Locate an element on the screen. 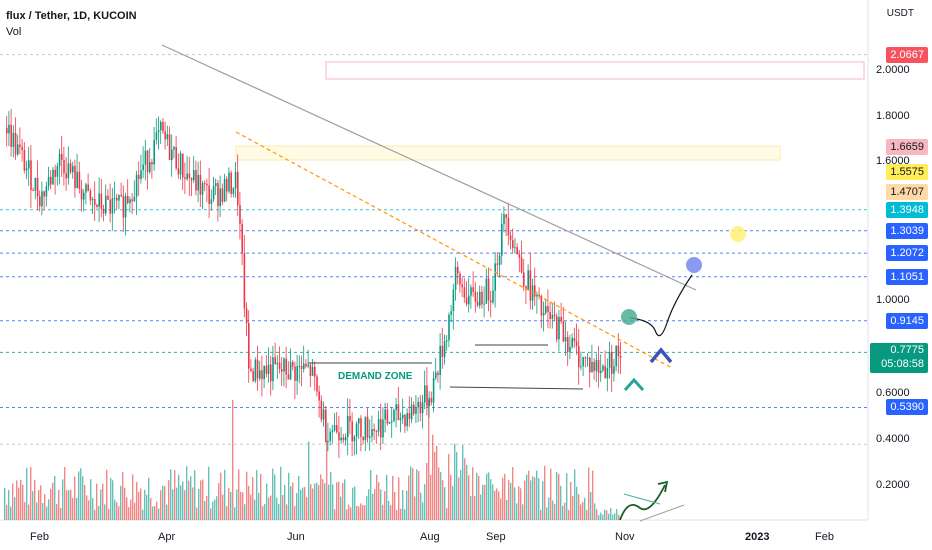  price-level-label: 1.4707 is located at coordinates (907, 192).